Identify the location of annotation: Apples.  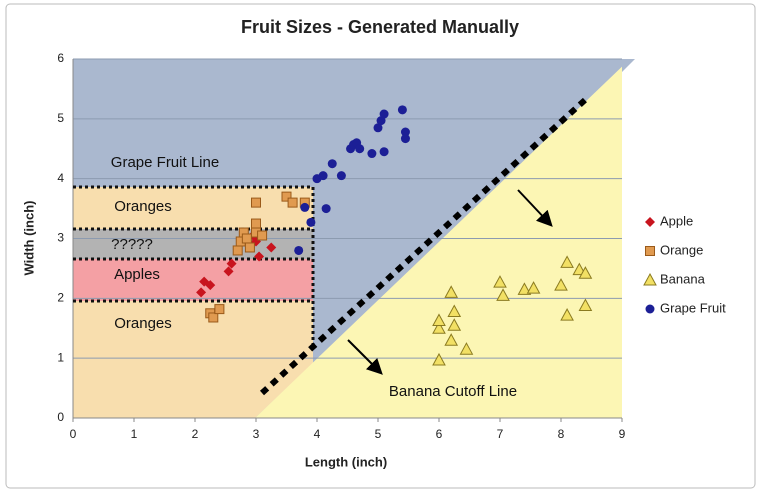
(137, 274).